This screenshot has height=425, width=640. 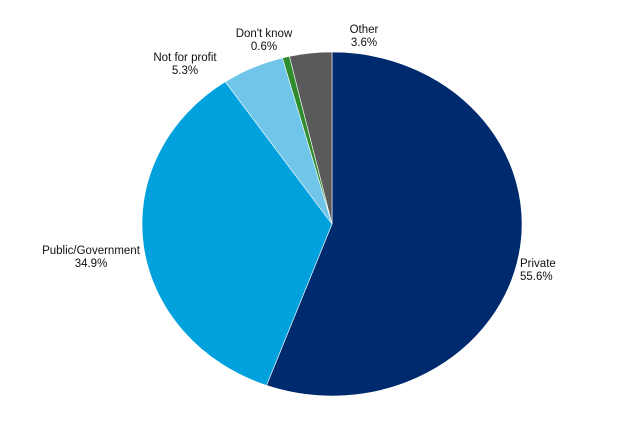 I want to click on slice-label-other-value: 3.6%, so click(x=364, y=43).